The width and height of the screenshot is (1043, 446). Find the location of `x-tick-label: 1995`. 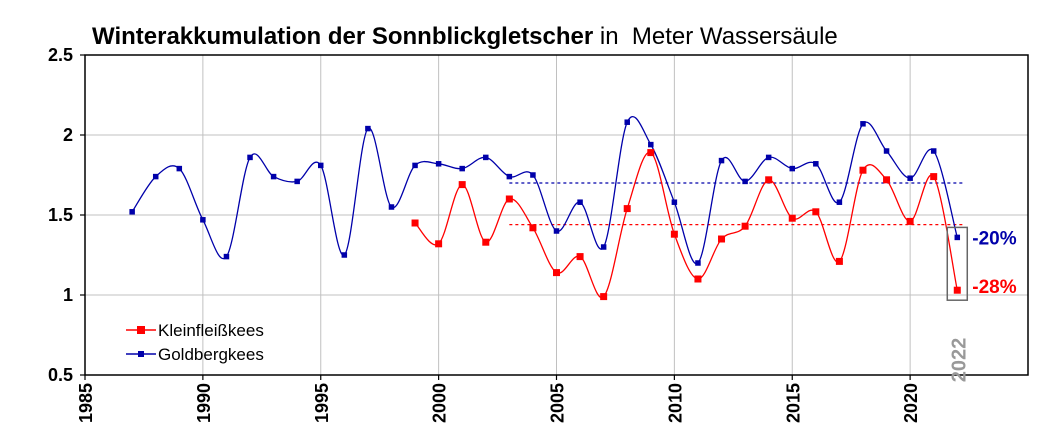

x-tick-label: 1995 is located at coordinates (322, 403).